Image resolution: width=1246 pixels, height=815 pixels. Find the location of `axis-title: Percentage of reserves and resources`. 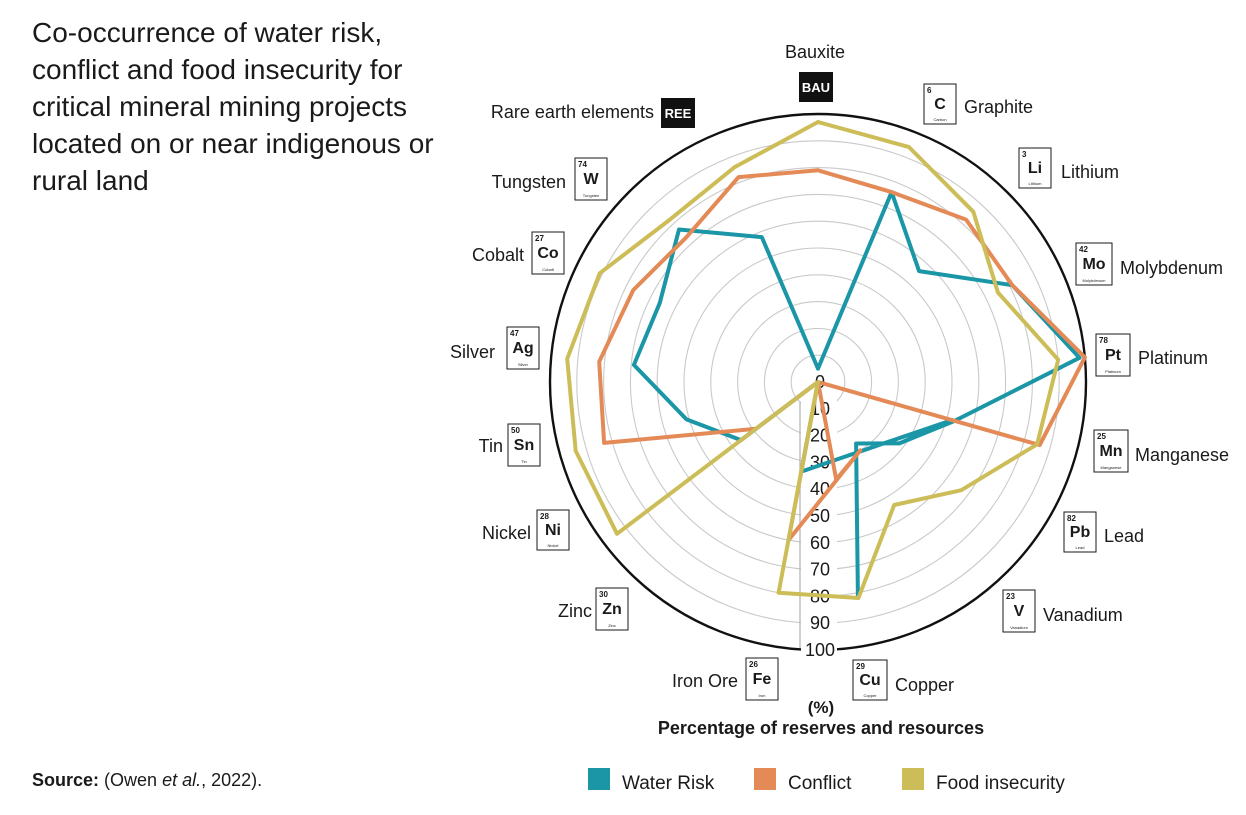

axis-title: Percentage of reserves and resources is located at coordinates (821, 728).